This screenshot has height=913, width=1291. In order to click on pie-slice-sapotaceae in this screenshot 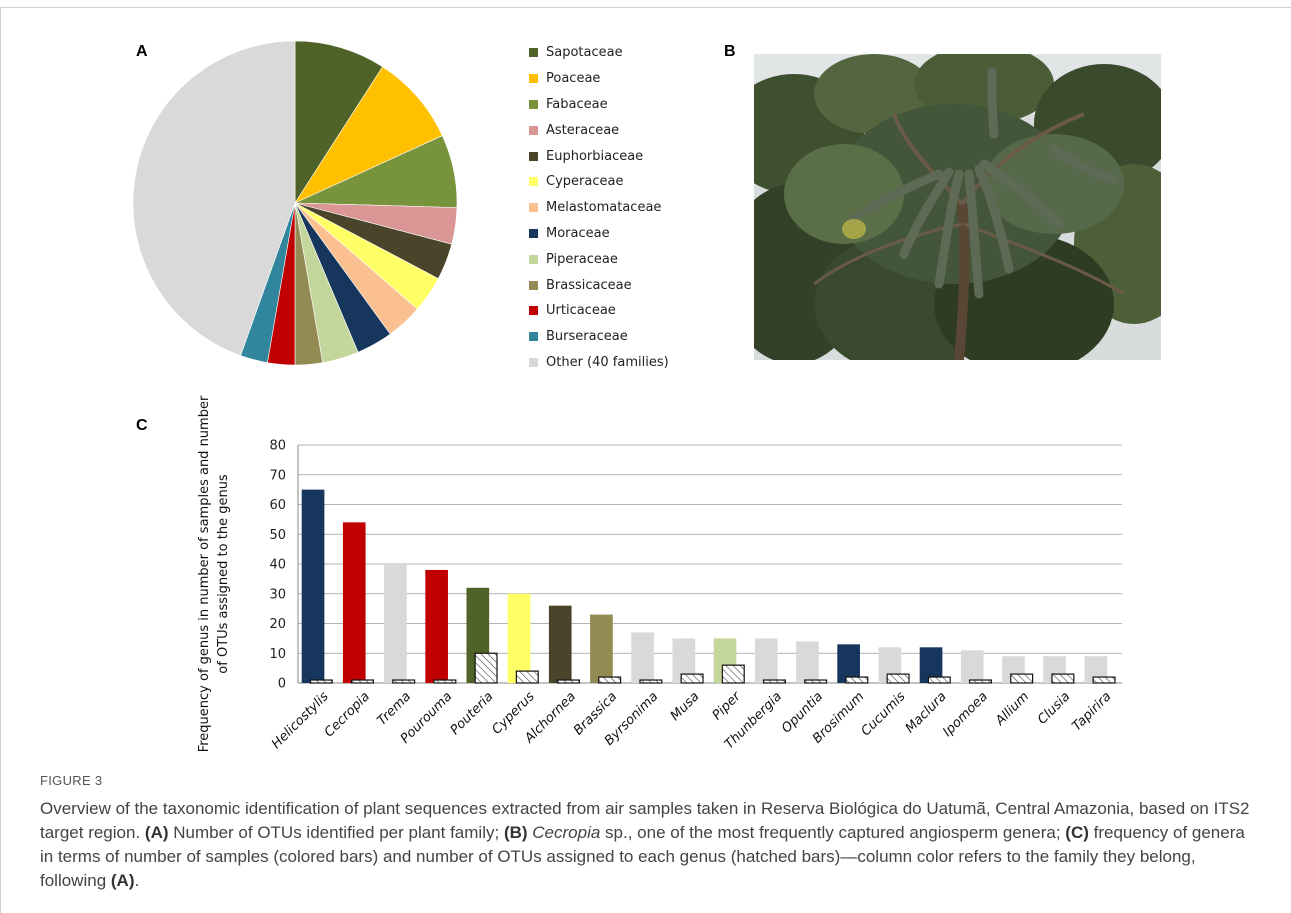, I will do `click(338, 122)`.